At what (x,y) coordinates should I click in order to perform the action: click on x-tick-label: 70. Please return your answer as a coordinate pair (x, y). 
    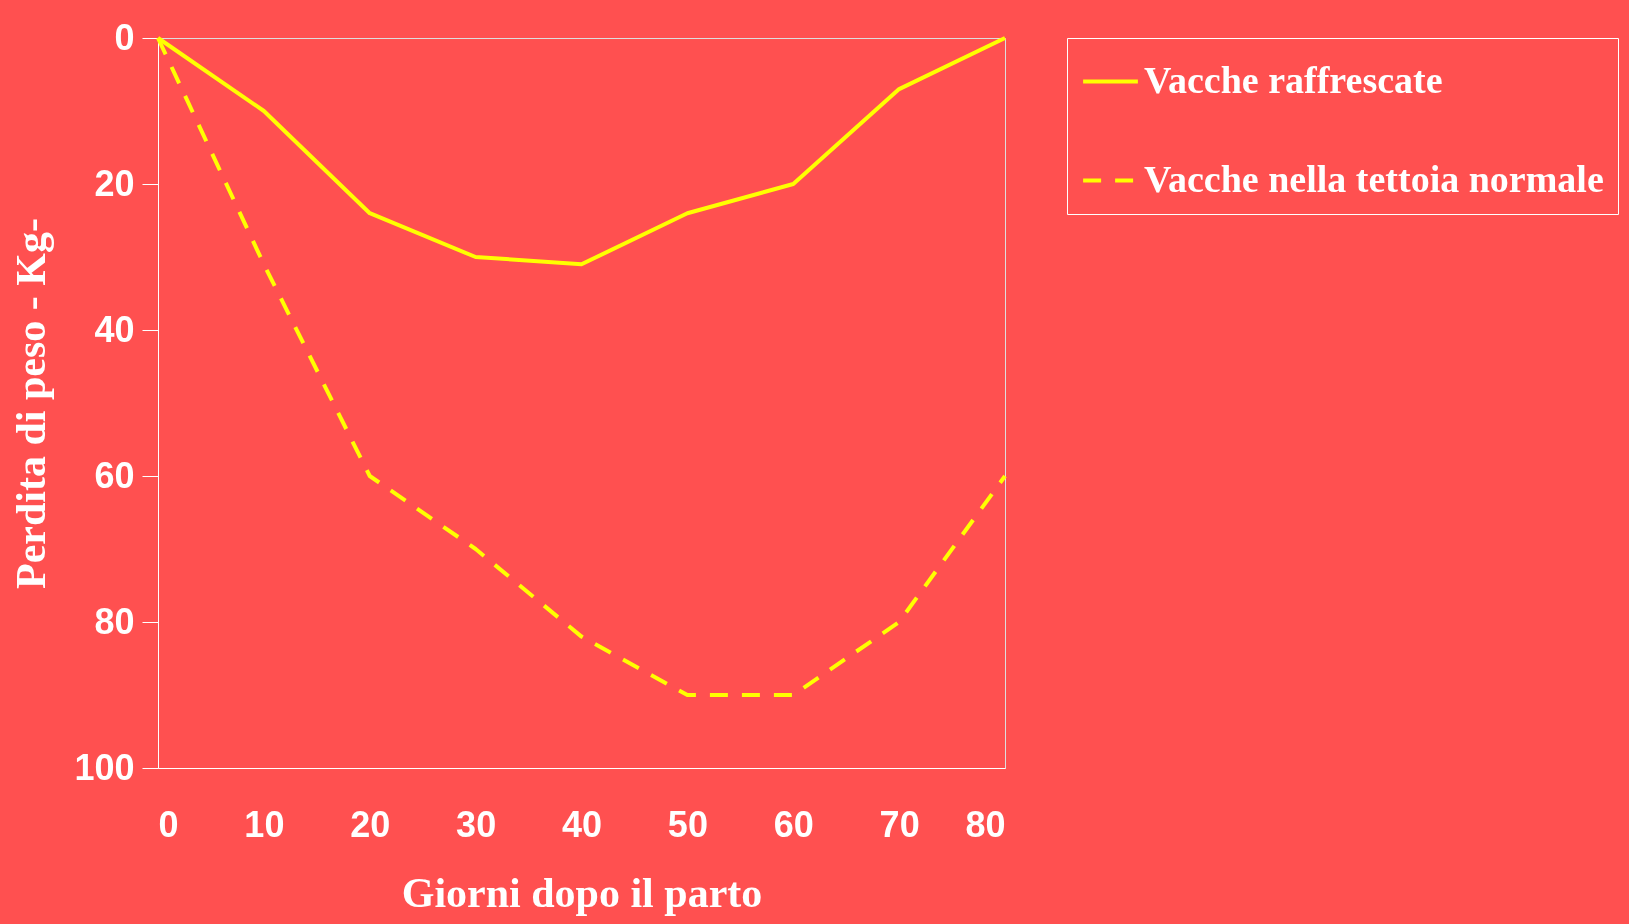
    Looking at the image, I should click on (899, 824).